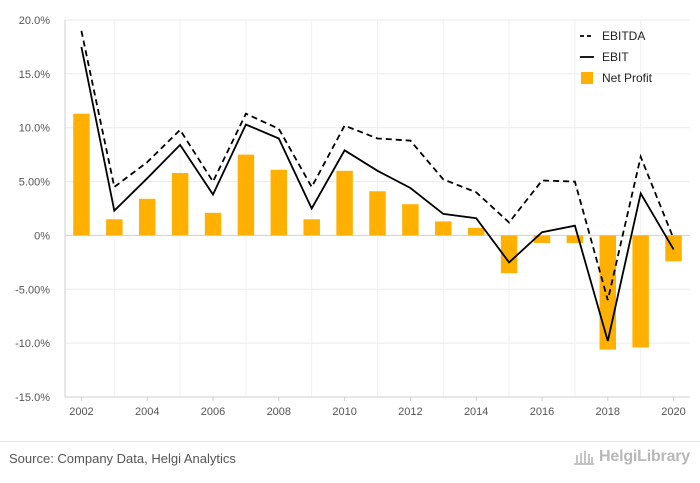 This screenshot has height=483, width=700. Describe the element at coordinates (81, 412) in the screenshot. I see `x-tick-label: 2002` at that location.